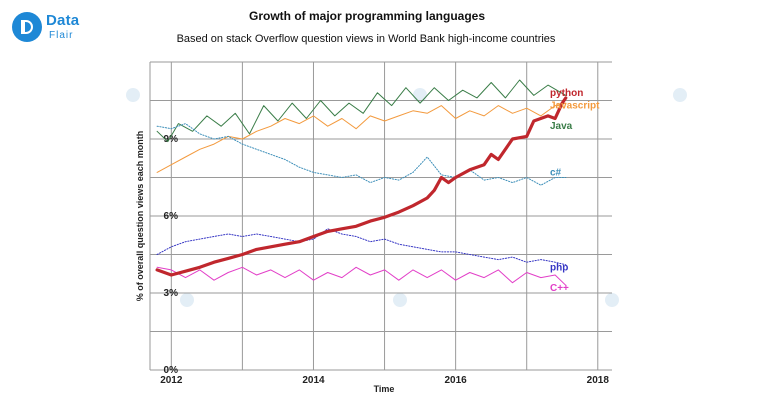 Image resolution: width=768 pixels, height=402 pixels. I want to click on y-tick-label: 0%, so click(171, 370).